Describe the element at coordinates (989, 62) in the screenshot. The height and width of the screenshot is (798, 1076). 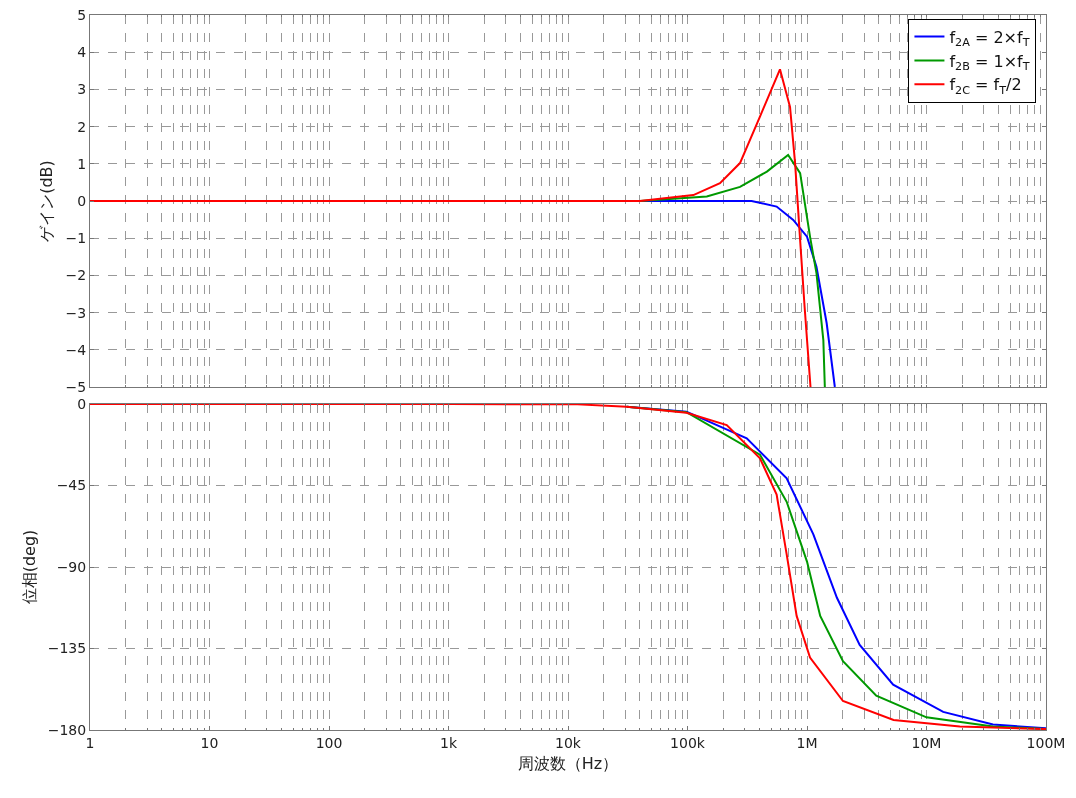
I see `legend-label: f$_{2B}$ = 1×f$_{T}$` at that location.